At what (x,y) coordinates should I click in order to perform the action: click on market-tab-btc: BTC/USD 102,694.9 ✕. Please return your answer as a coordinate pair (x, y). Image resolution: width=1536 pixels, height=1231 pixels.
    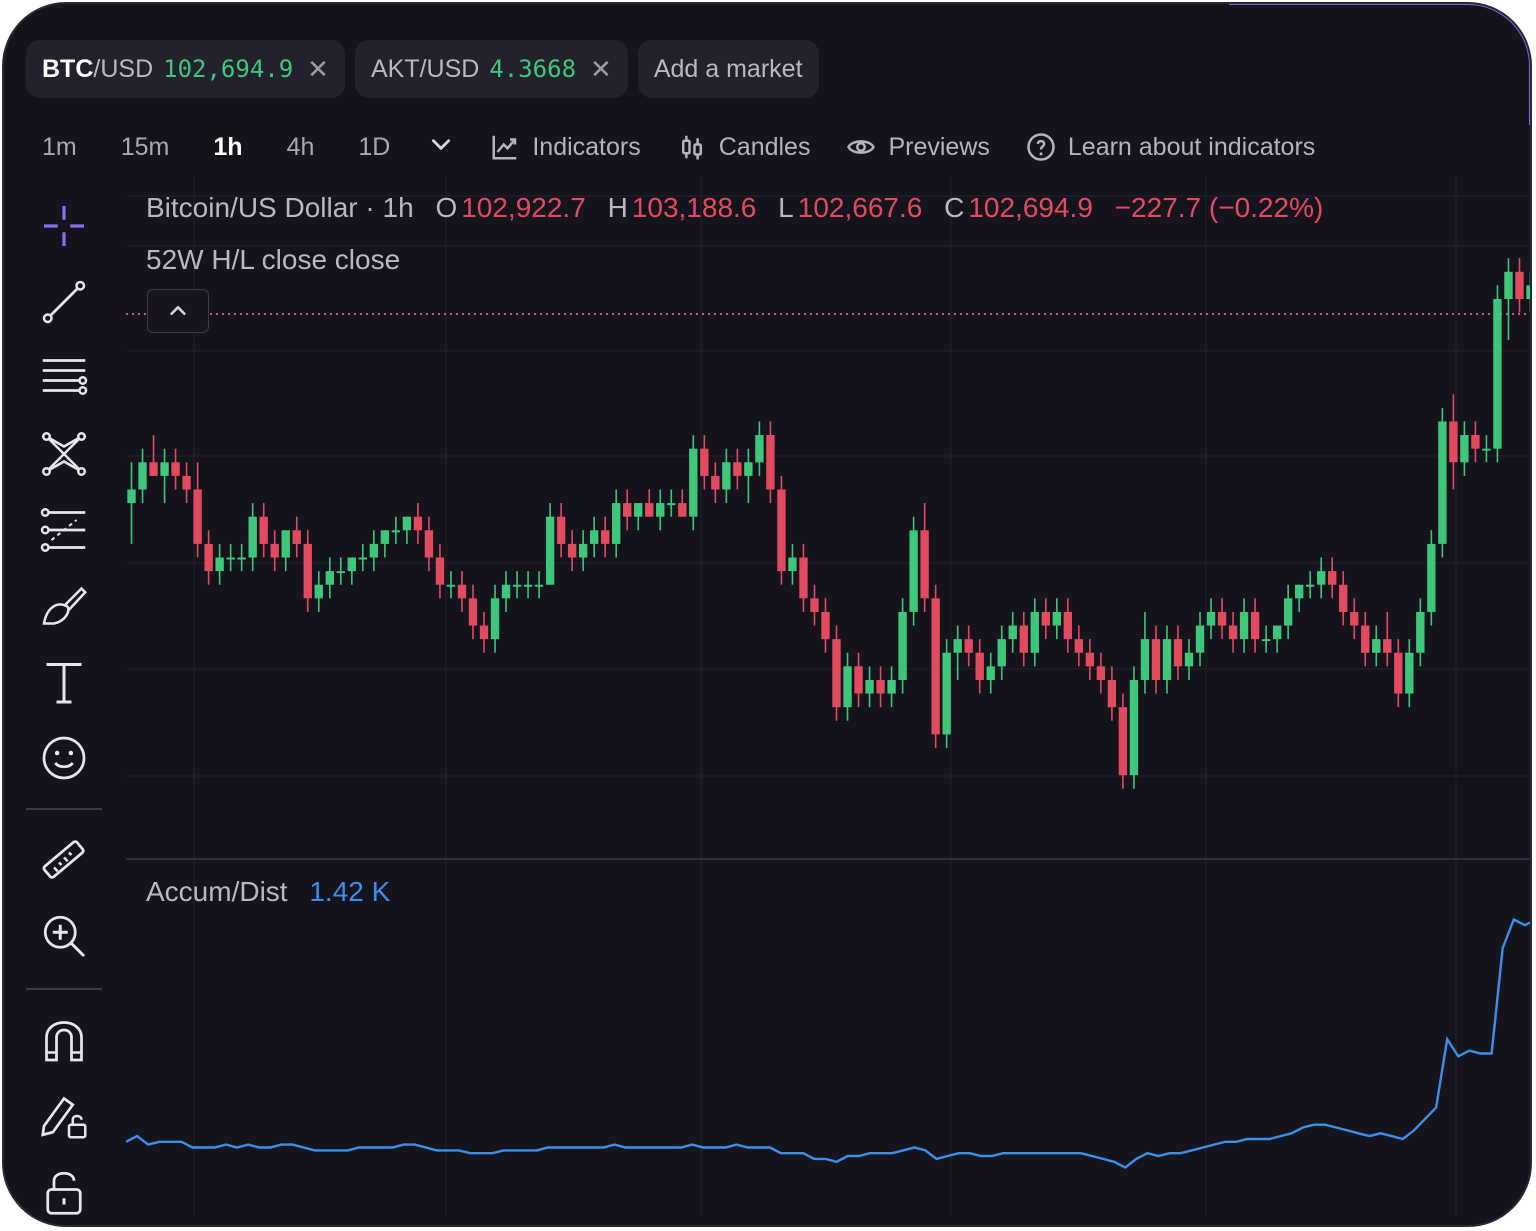
    Looking at the image, I should click on (185, 69).